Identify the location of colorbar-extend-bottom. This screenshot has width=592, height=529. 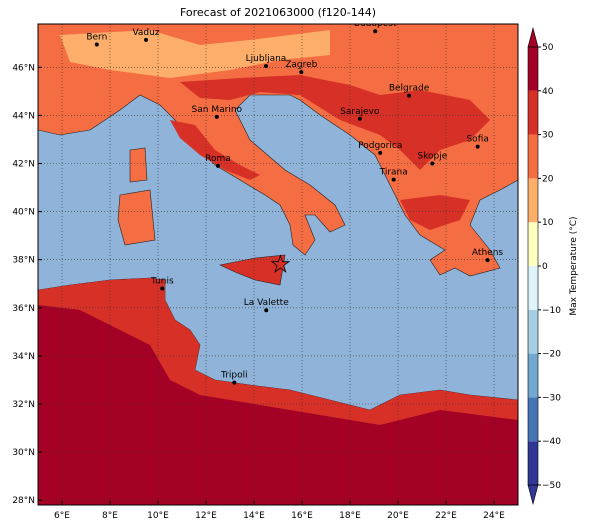
(533, 495).